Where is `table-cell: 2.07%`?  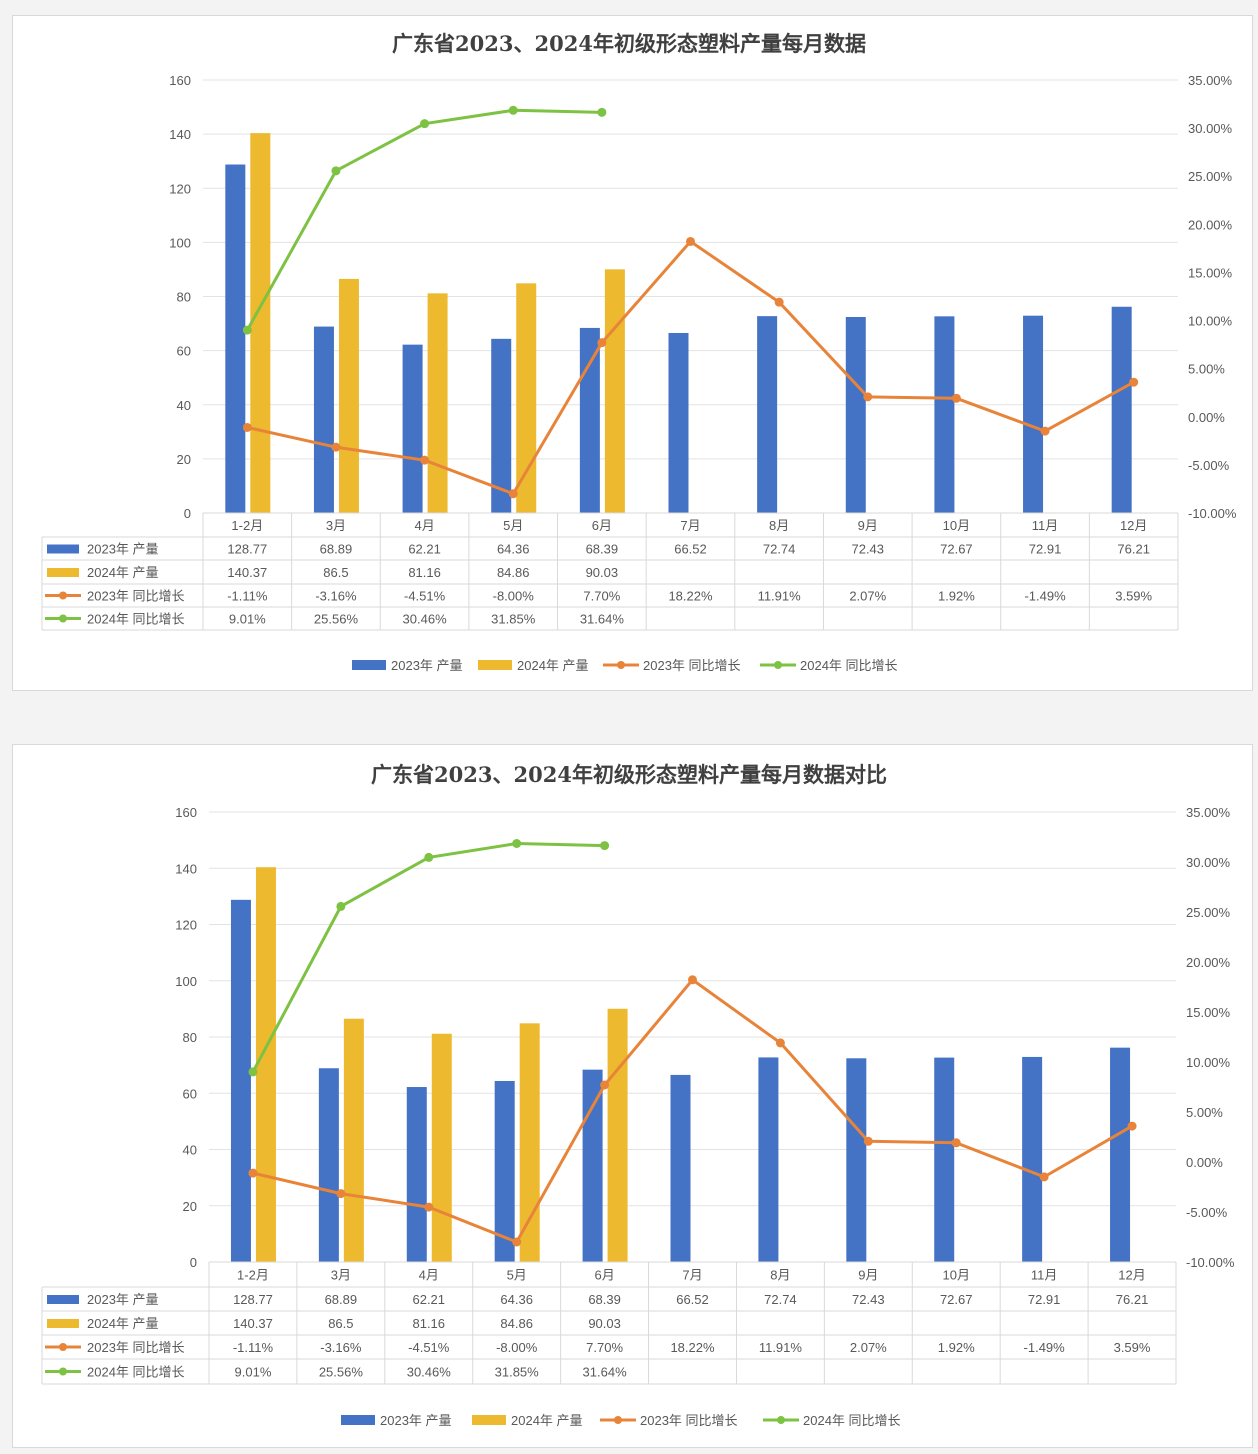
table-cell: 2.07% is located at coordinates (867, 596).